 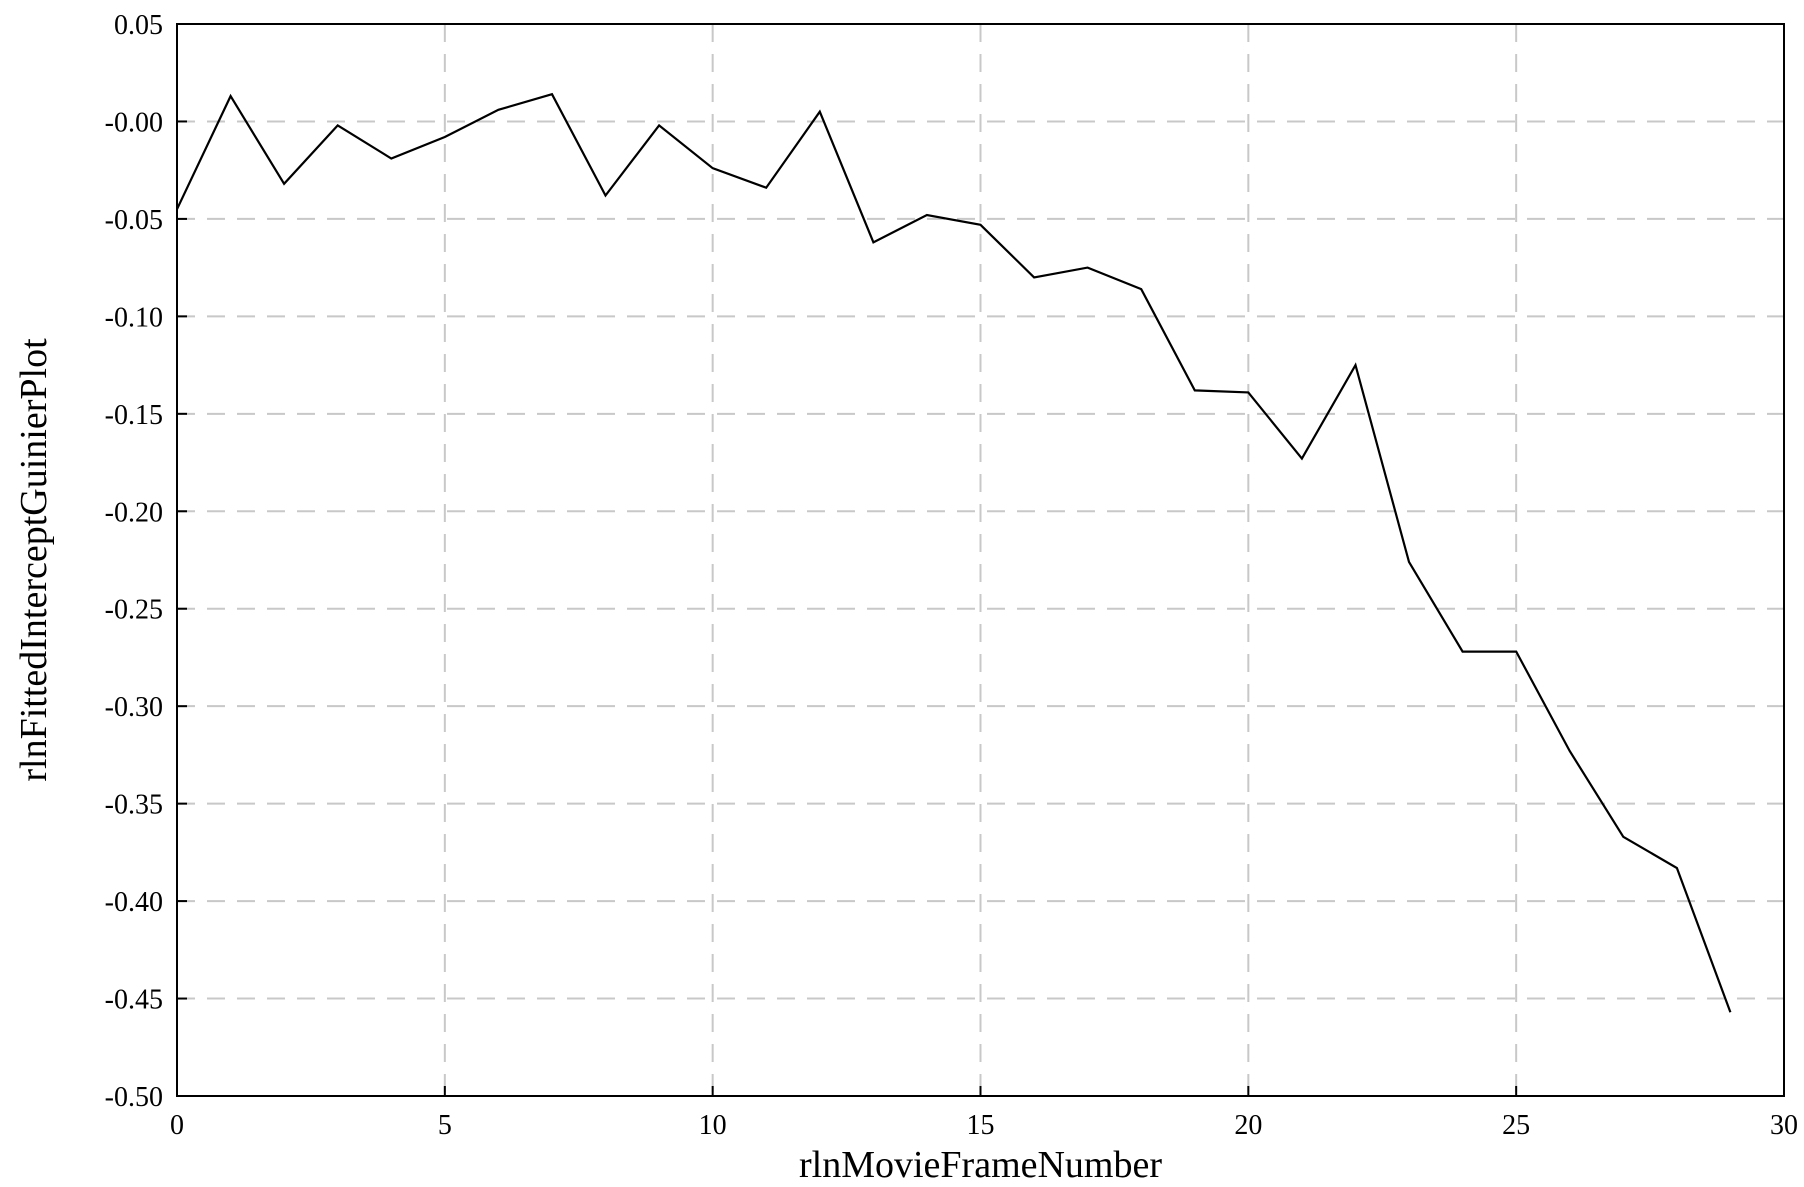 I want to click on x-tick-label: 10, so click(x=713, y=1125).